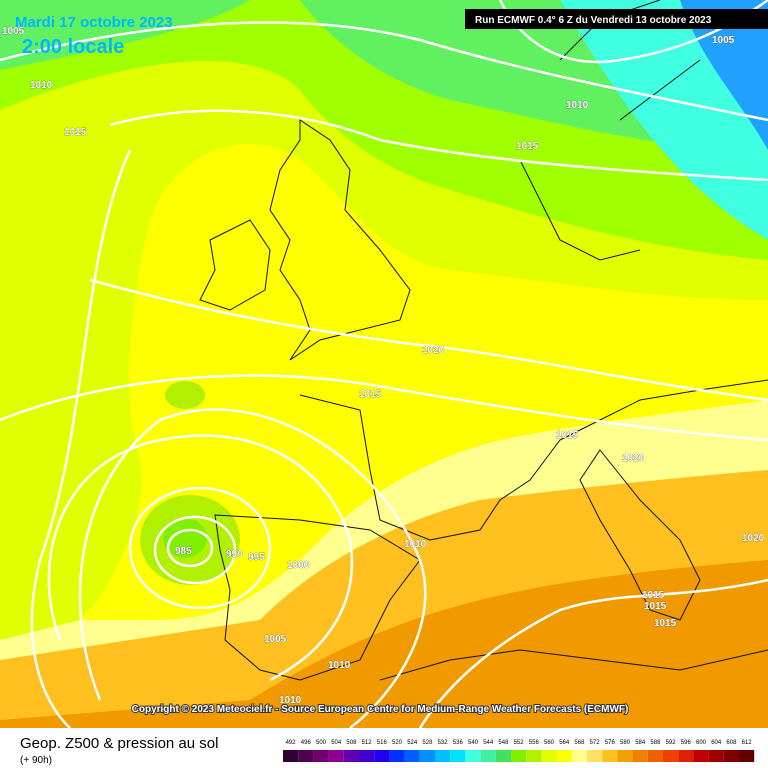 The image size is (768, 768). I want to click on colorbar-label: 524, so click(412, 743).